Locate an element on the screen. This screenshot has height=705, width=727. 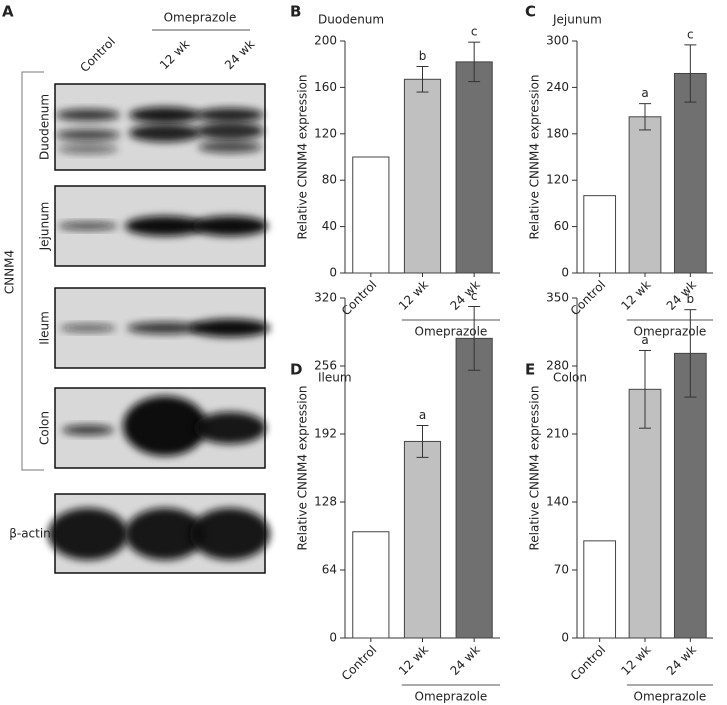
y-tick-label: 300 is located at coordinates (557, 41).